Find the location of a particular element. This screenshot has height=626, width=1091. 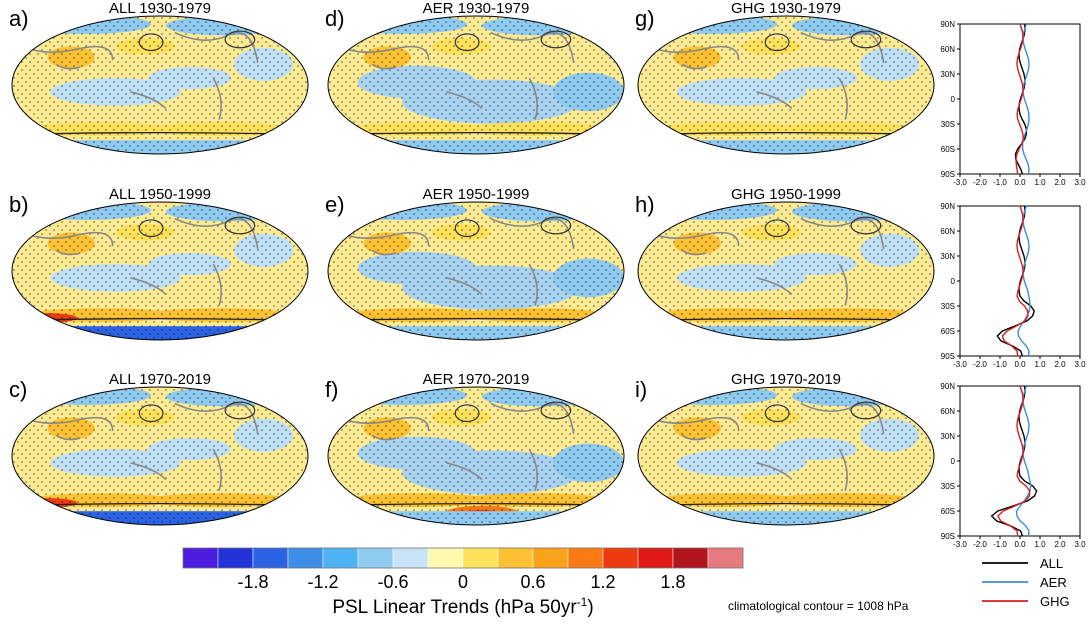

panel-title: GHG 1970-2019 is located at coordinates (786, 379).